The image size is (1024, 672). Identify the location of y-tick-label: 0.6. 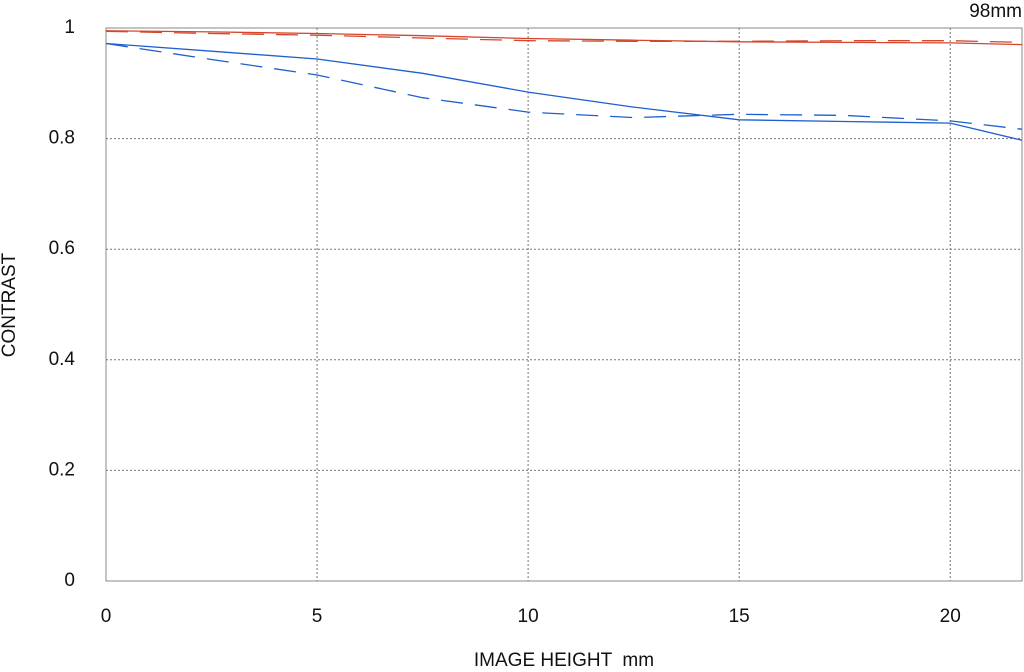
(62, 248).